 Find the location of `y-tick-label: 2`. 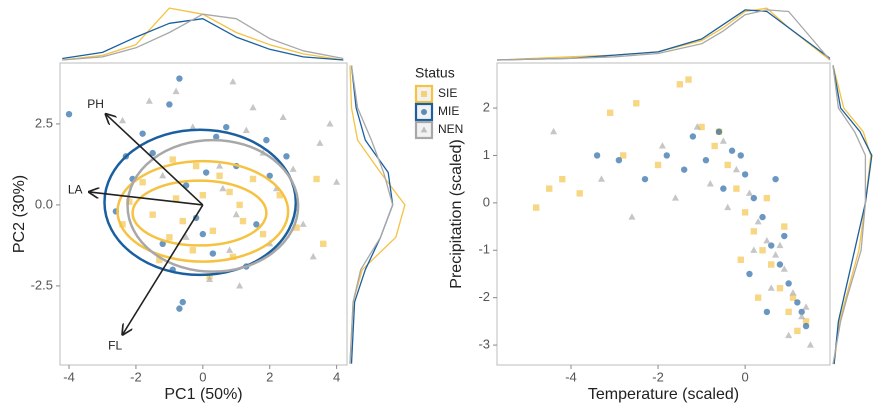

y-tick-label: 2 is located at coordinates (486, 106).